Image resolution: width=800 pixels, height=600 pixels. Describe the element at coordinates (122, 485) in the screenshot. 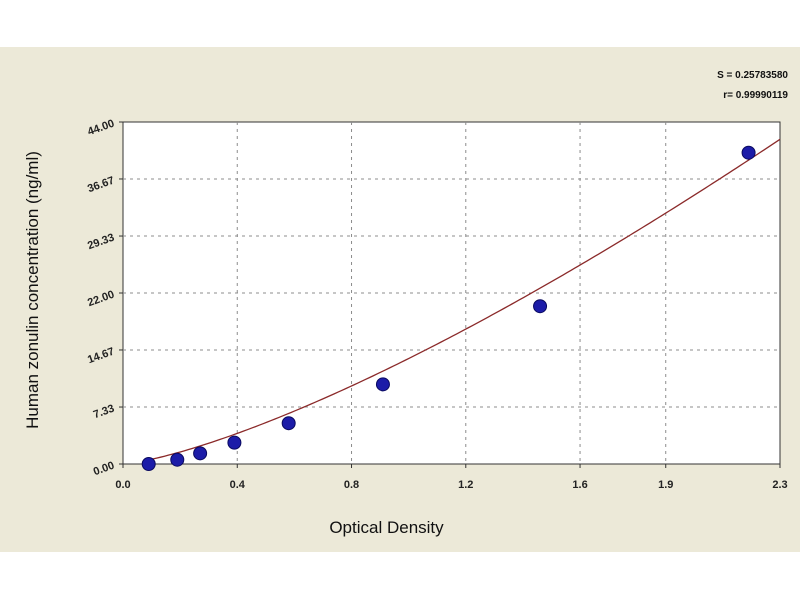

I see `x-tick-label: 0.0` at that location.